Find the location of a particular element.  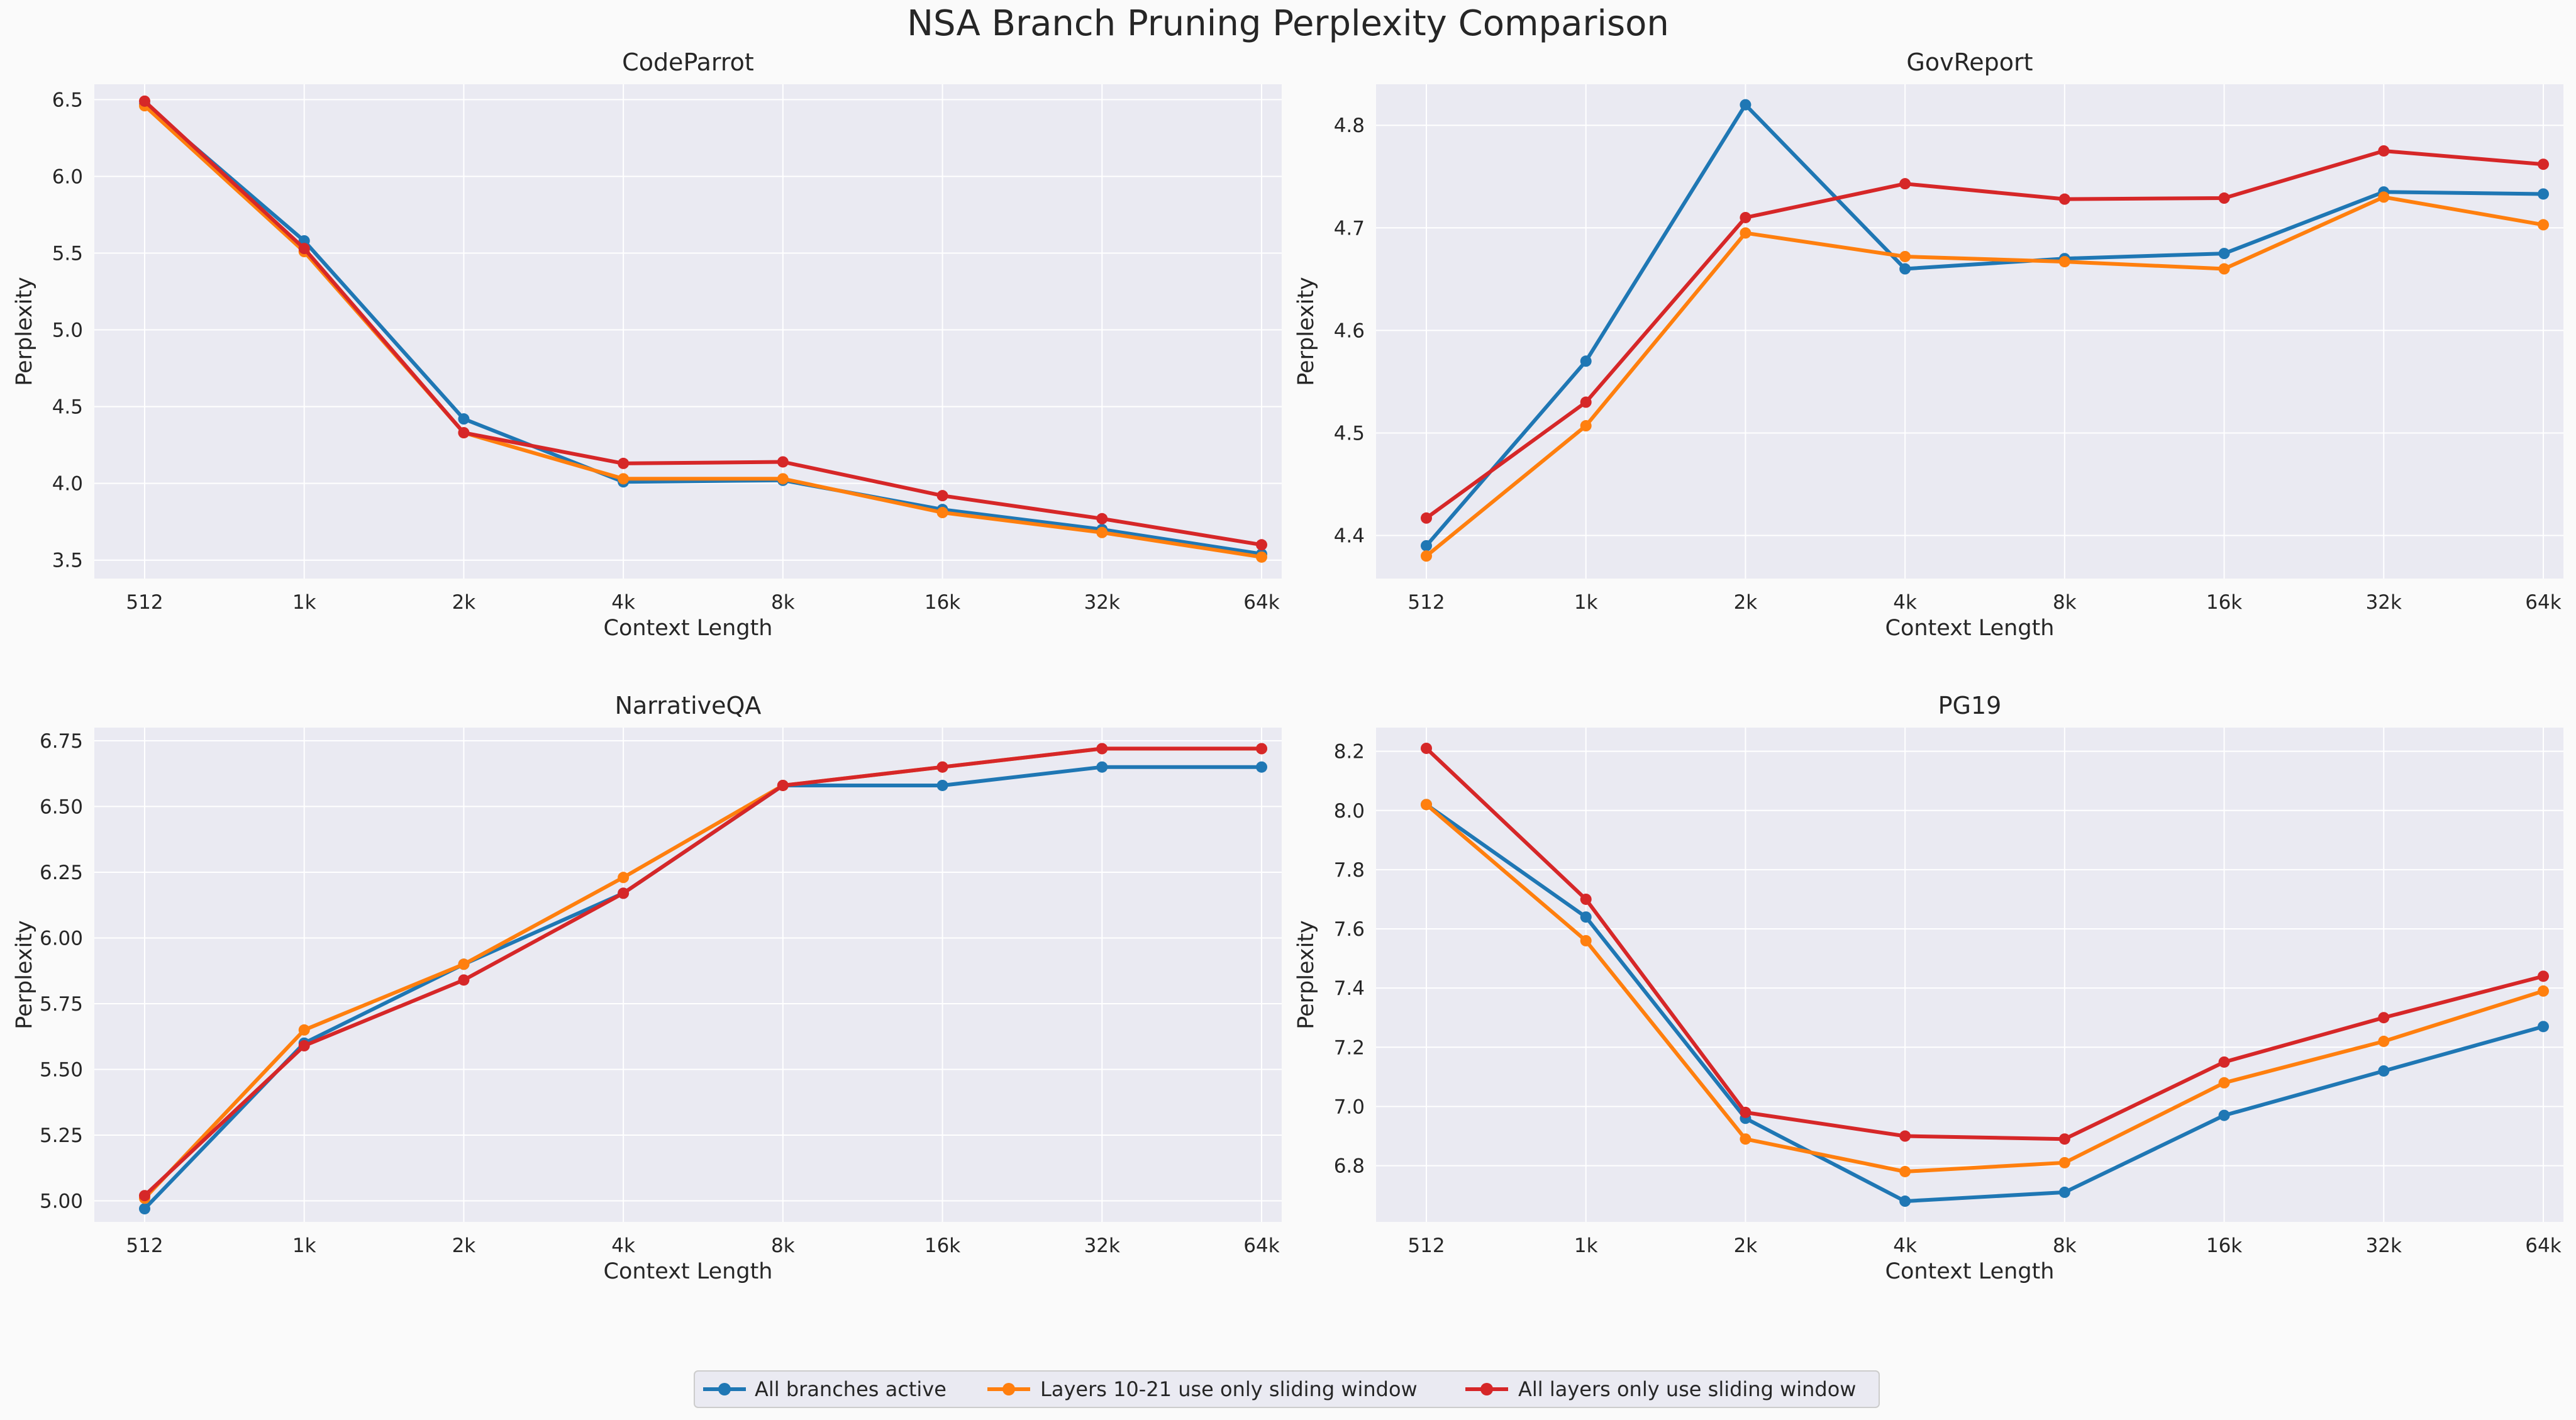

y-tick-label-pg19-2: 7.2 is located at coordinates (1349, 1047).